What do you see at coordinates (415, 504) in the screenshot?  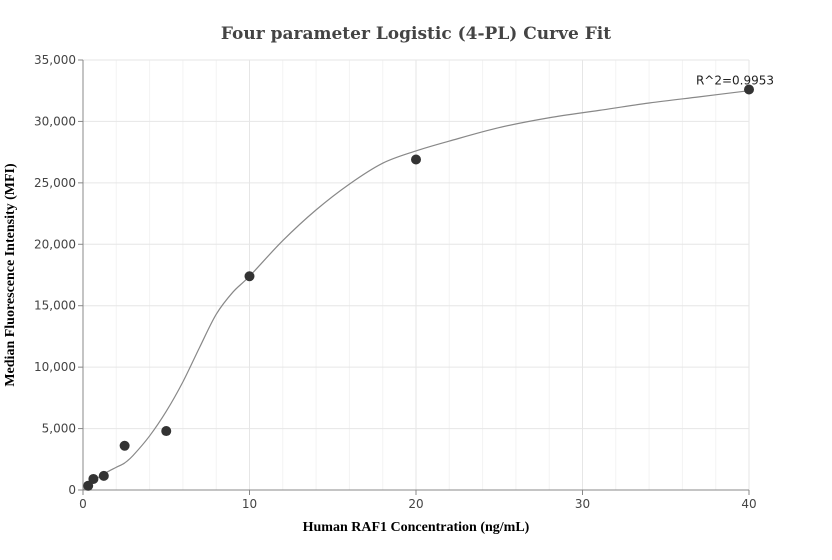 I see `x-tick-label: 20` at bounding box center [415, 504].